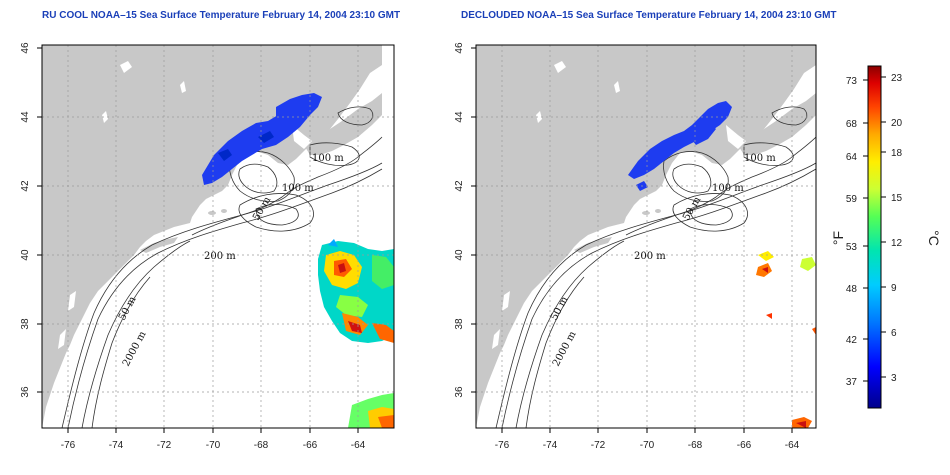 The height and width of the screenshot is (475, 950). Describe the element at coordinates (897, 78) in the screenshot. I see `colorbar-c-tick: 23` at that location.